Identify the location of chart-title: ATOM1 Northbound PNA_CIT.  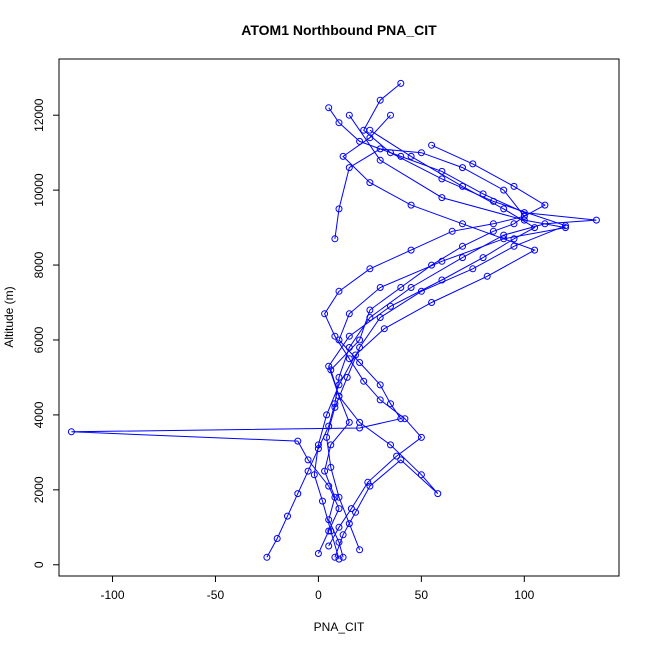
(339, 30).